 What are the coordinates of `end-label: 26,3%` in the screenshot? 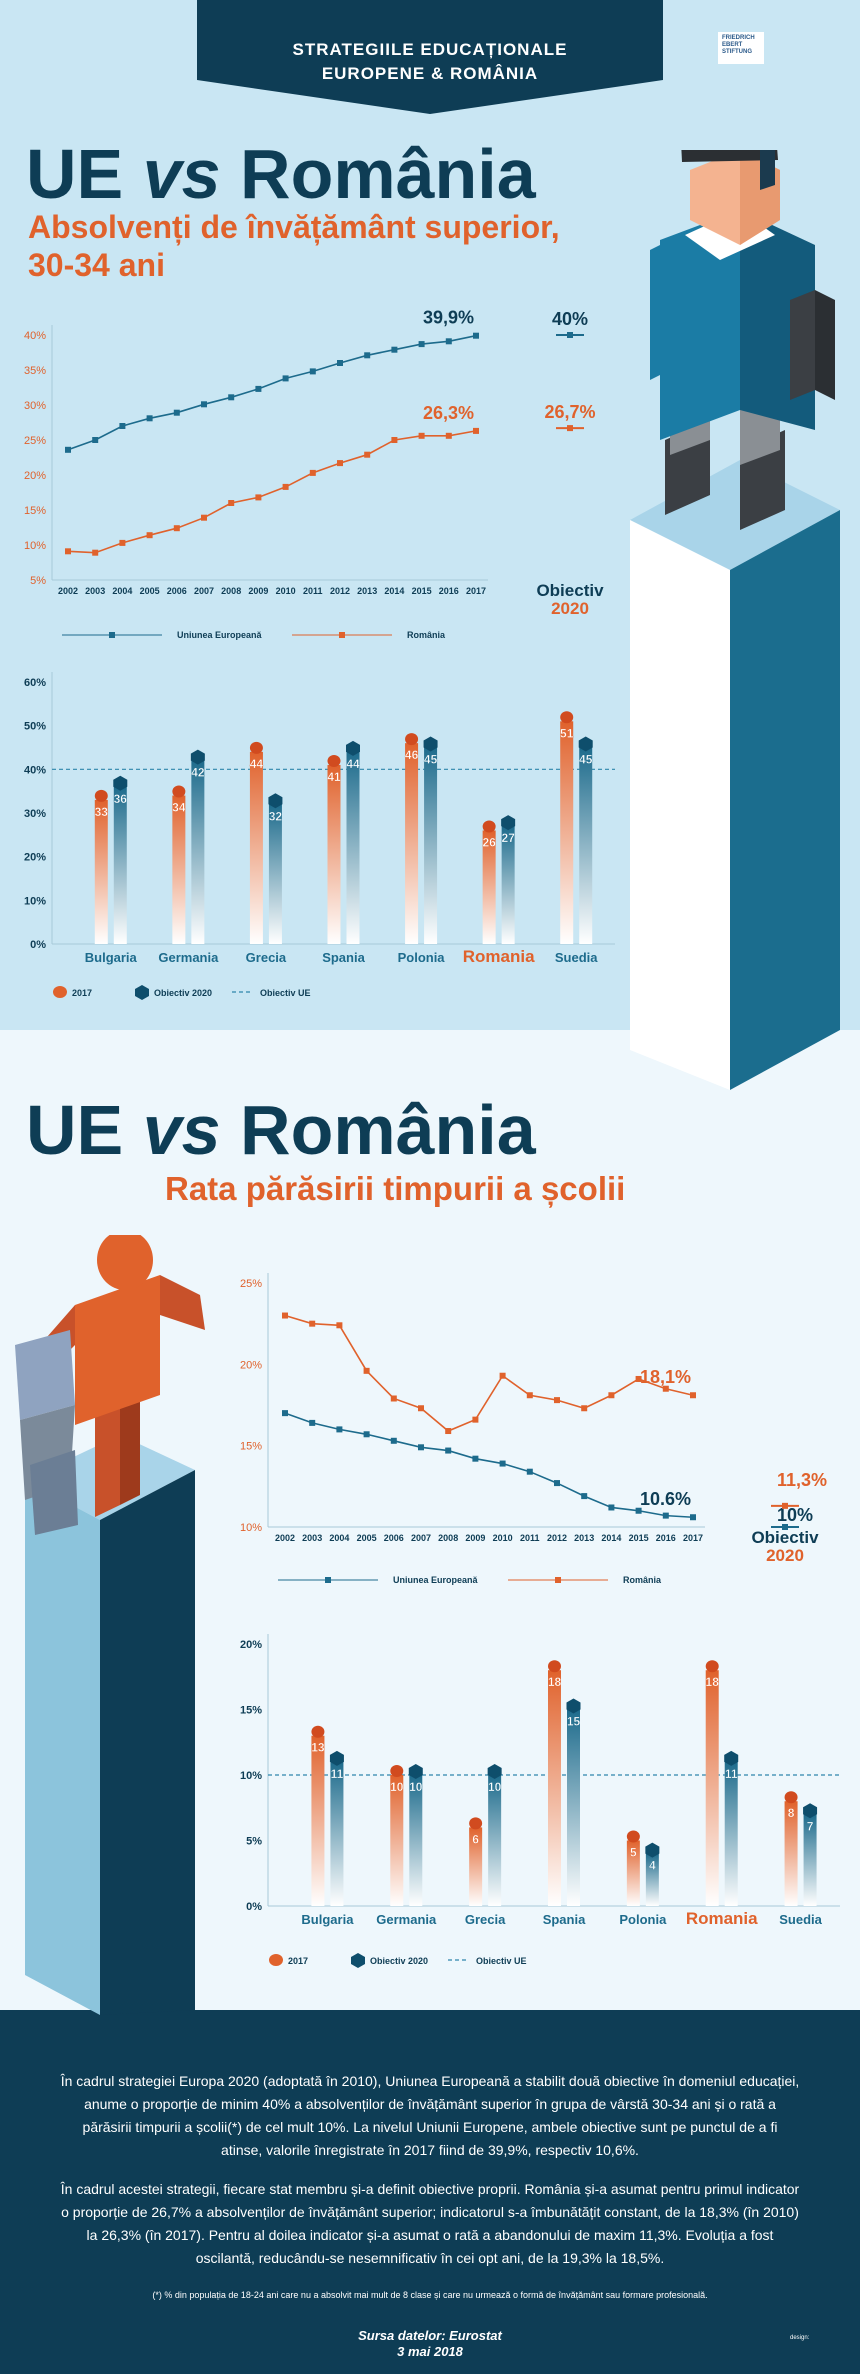 It's located at (448, 413).